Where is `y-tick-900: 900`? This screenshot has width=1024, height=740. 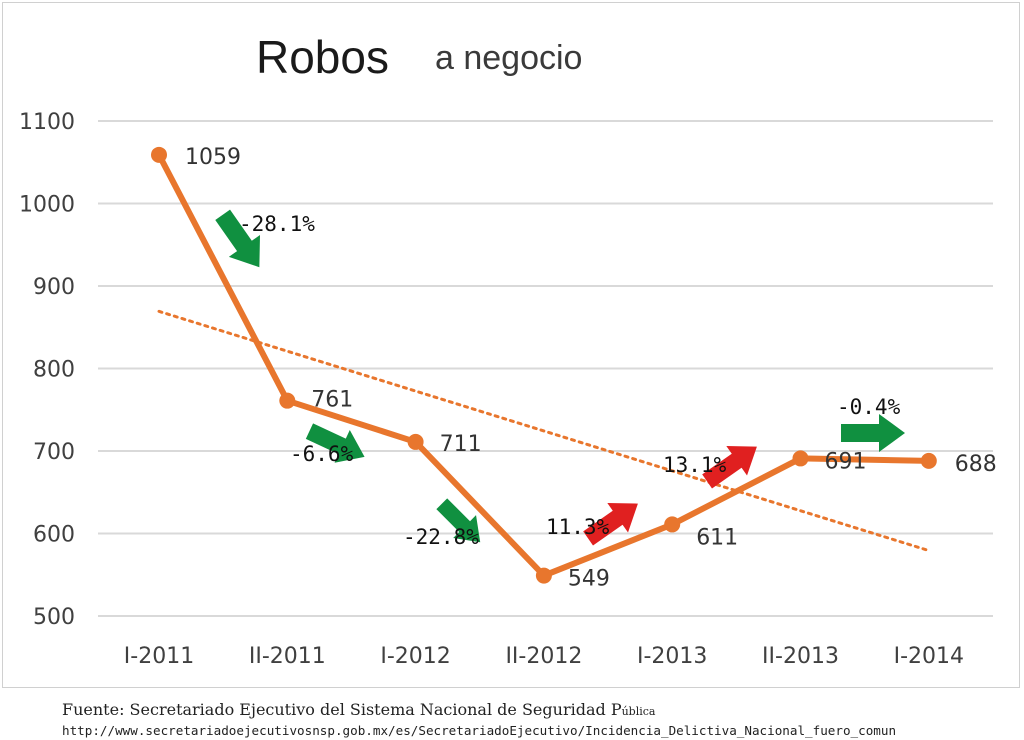
y-tick-900: 900 is located at coordinates (54, 287).